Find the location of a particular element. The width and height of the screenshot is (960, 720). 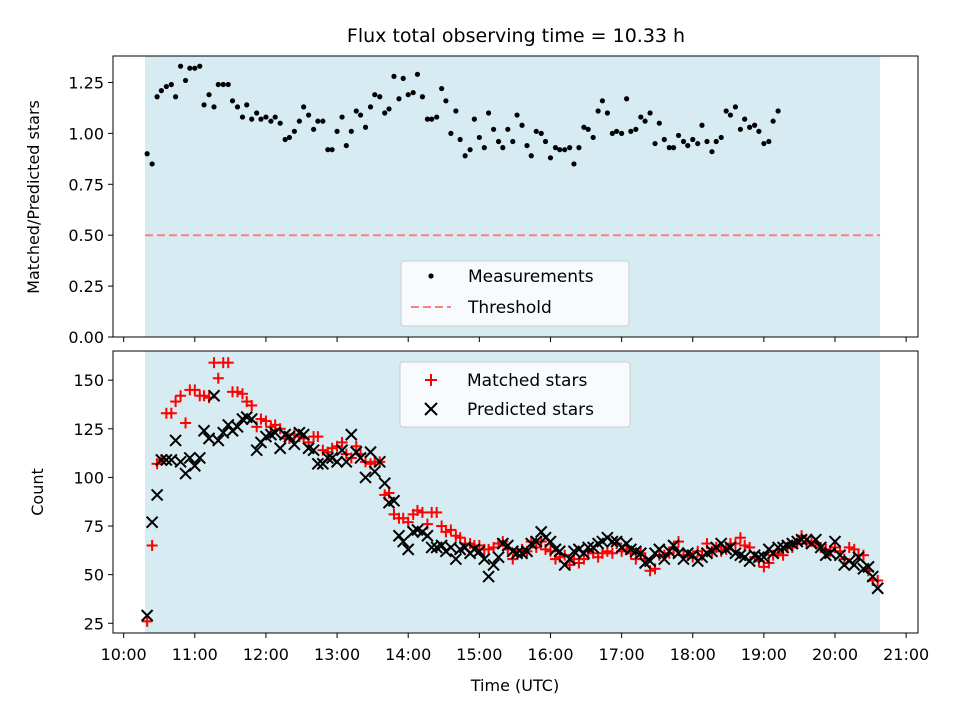

top-legend: Measurements Threshold is located at coordinates (515, 293).